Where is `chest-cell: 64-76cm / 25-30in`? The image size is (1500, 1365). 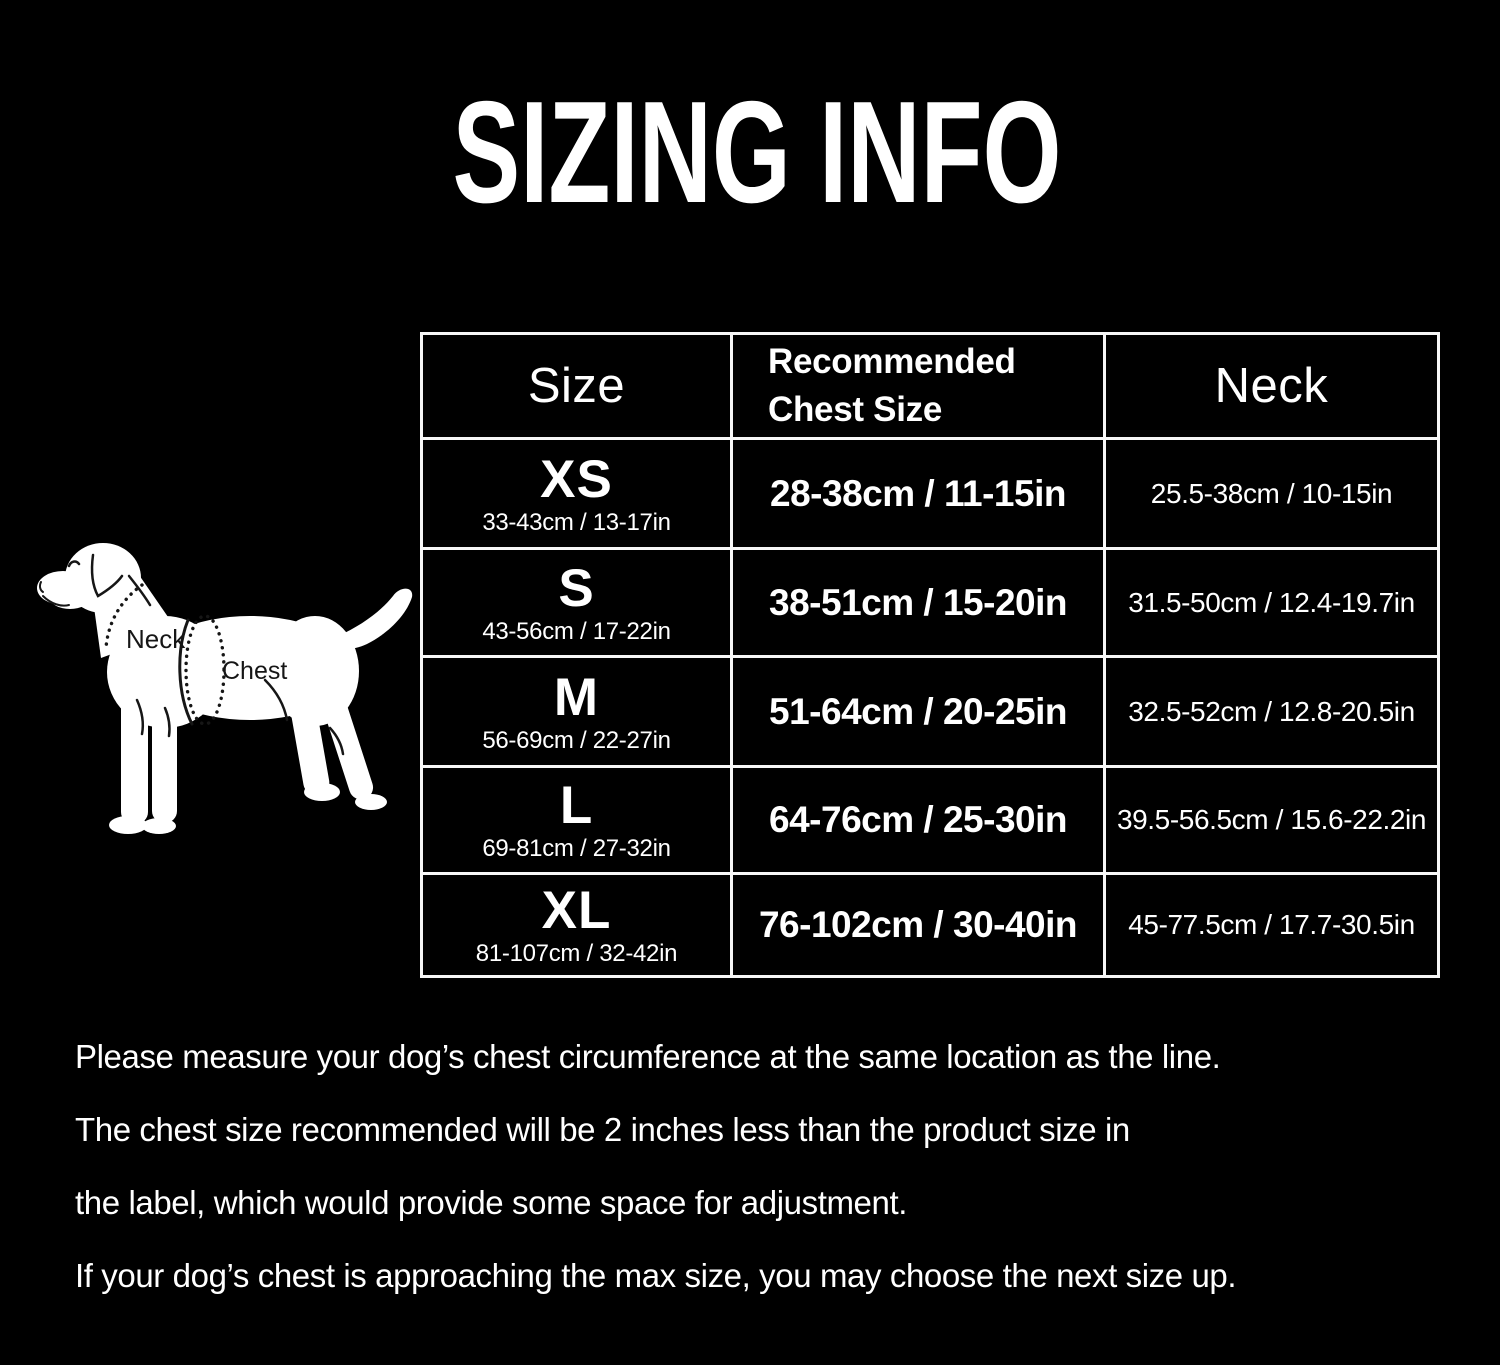
chest-cell: 64-76cm / 25-30in is located at coordinates (918, 820).